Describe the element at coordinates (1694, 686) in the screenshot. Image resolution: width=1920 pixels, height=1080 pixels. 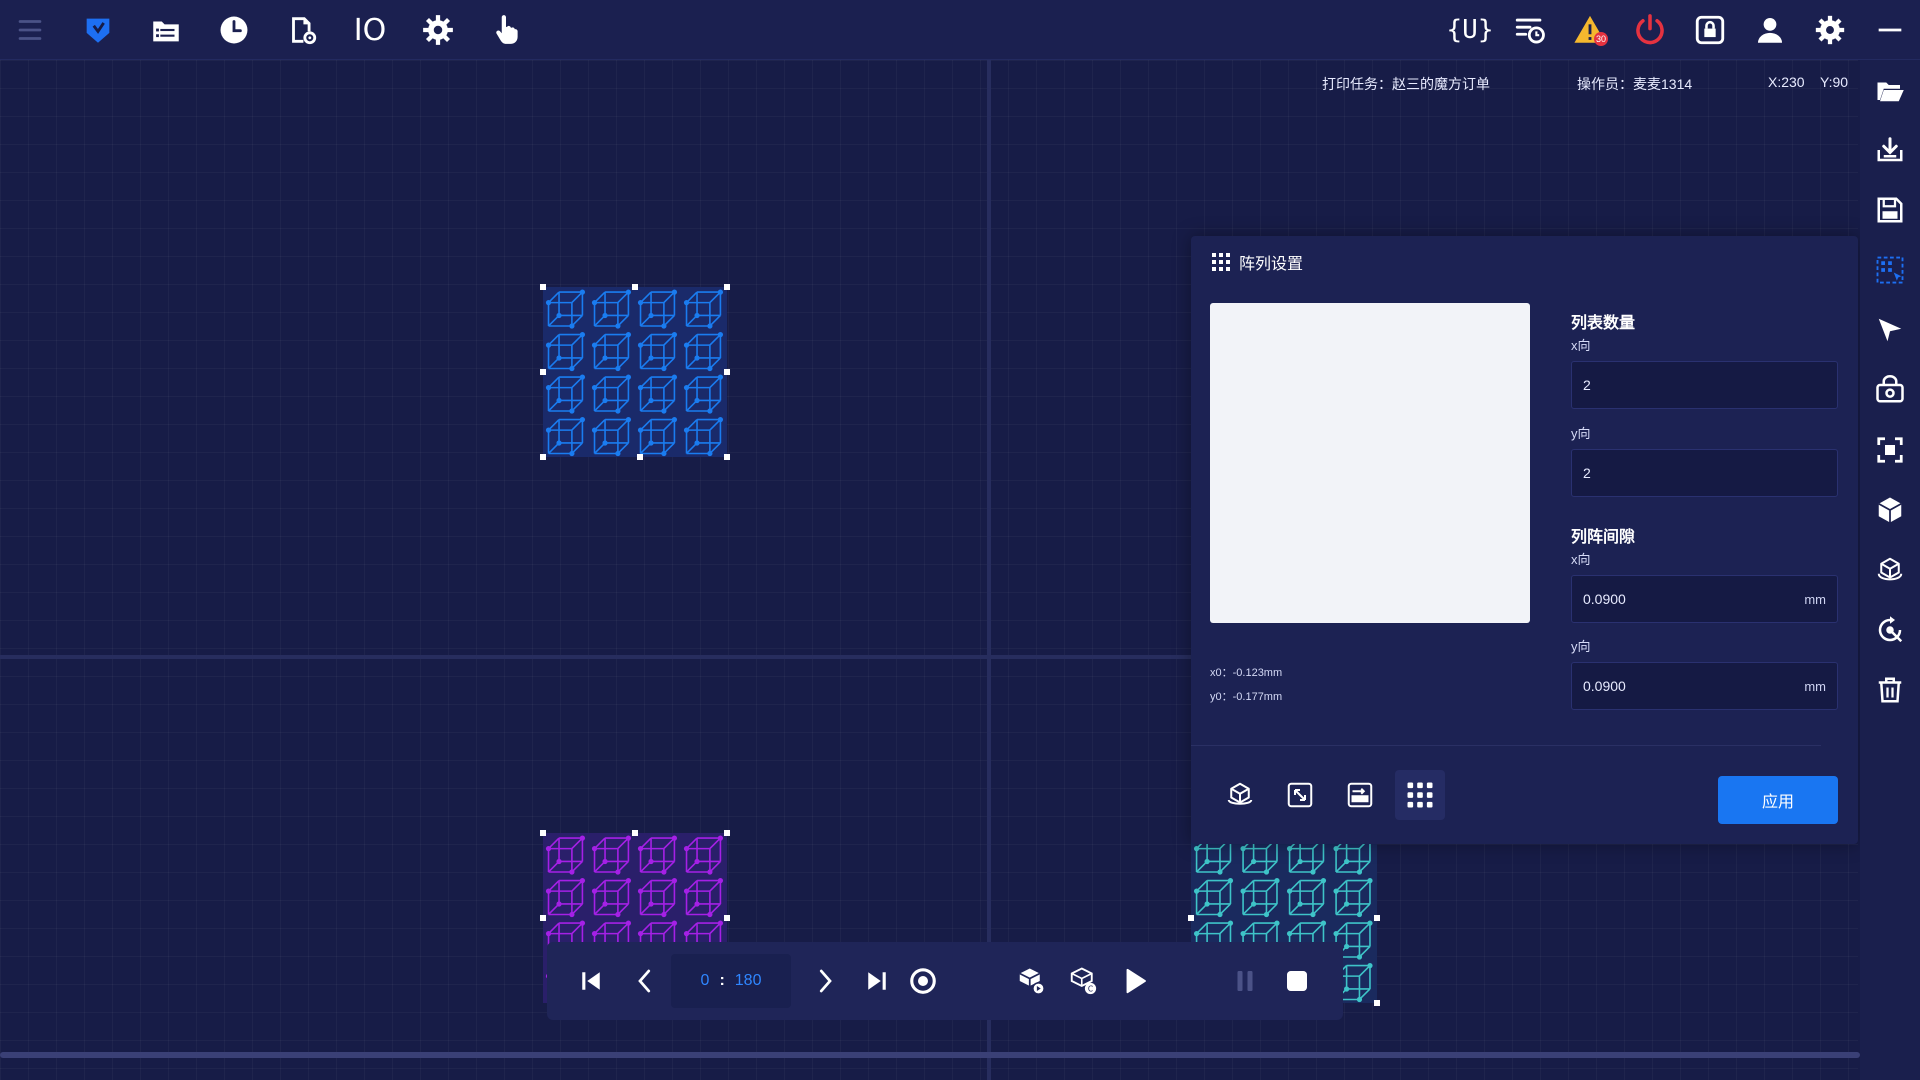
I see `gap-y-input` at that location.